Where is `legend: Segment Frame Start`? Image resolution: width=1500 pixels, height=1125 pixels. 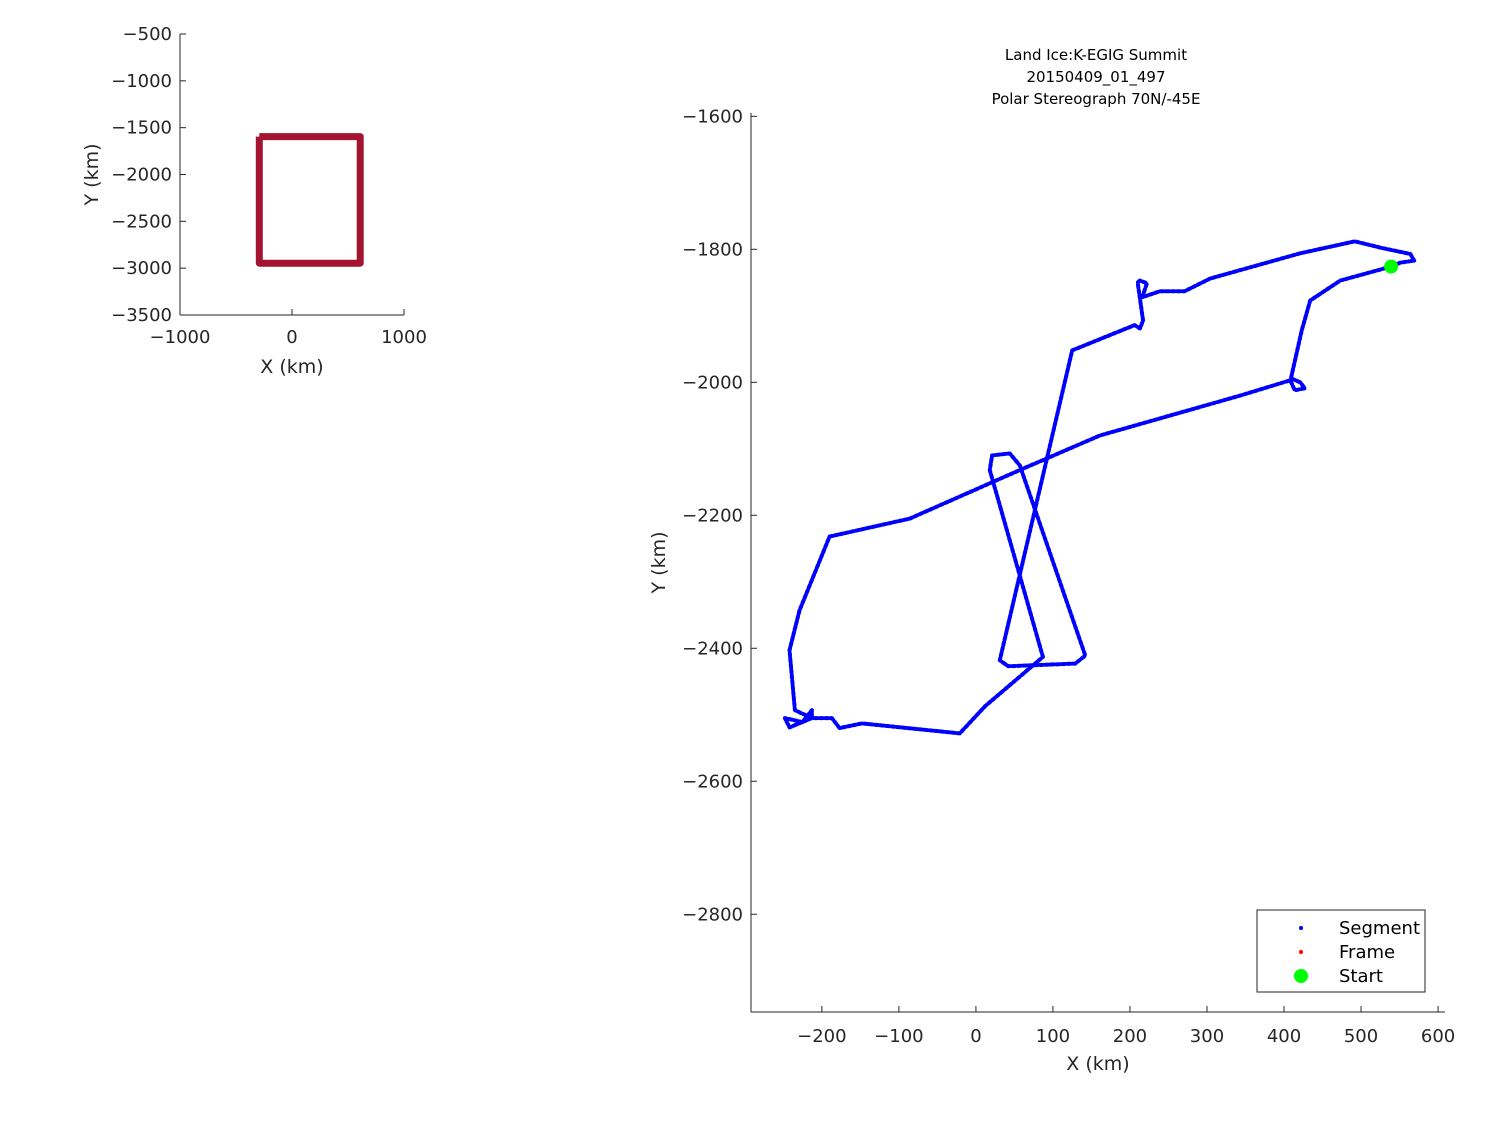
legend: Segment Frame Start is located at coordinates (1341, 951).